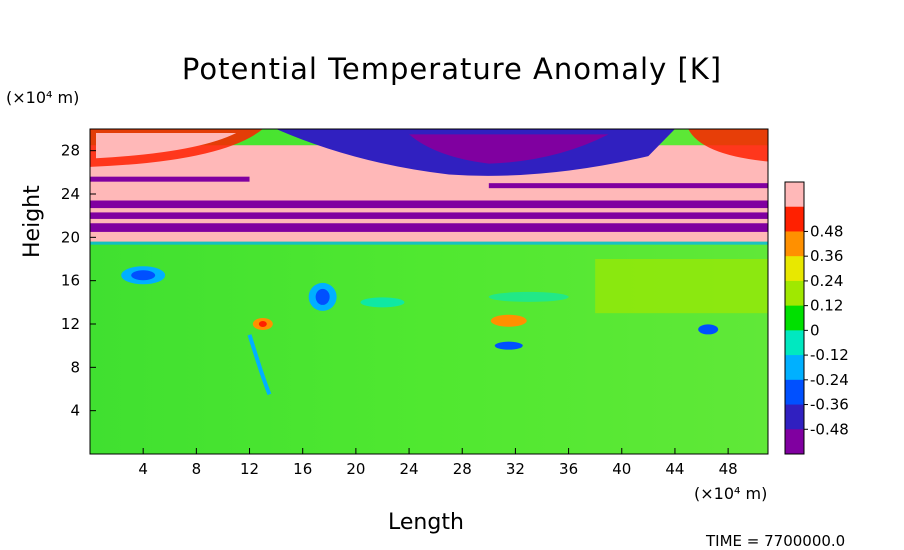  Describe the element at coordinates (70, 194) in the screenshot. I see `y-tick-label: 24` at that location.